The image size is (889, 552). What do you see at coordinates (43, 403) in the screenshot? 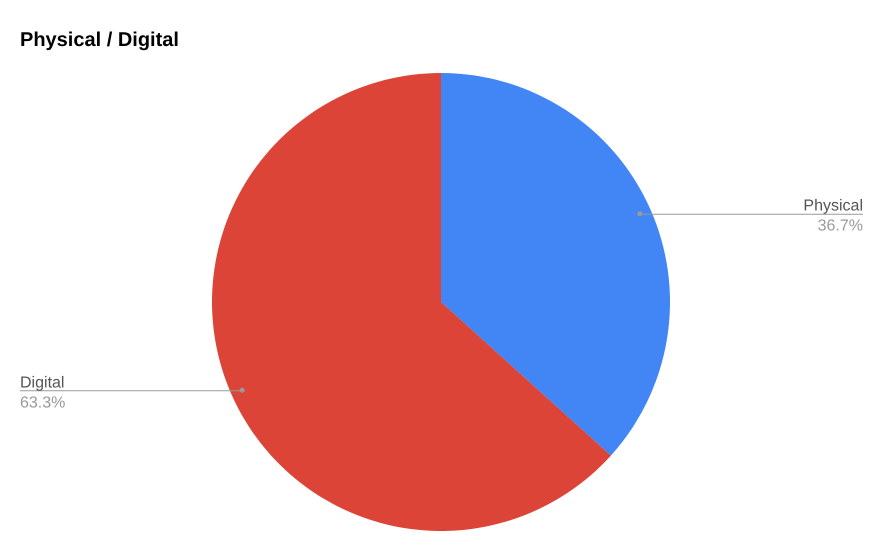
I see `data-label: 63.3%` at bounding box center [43, 403].